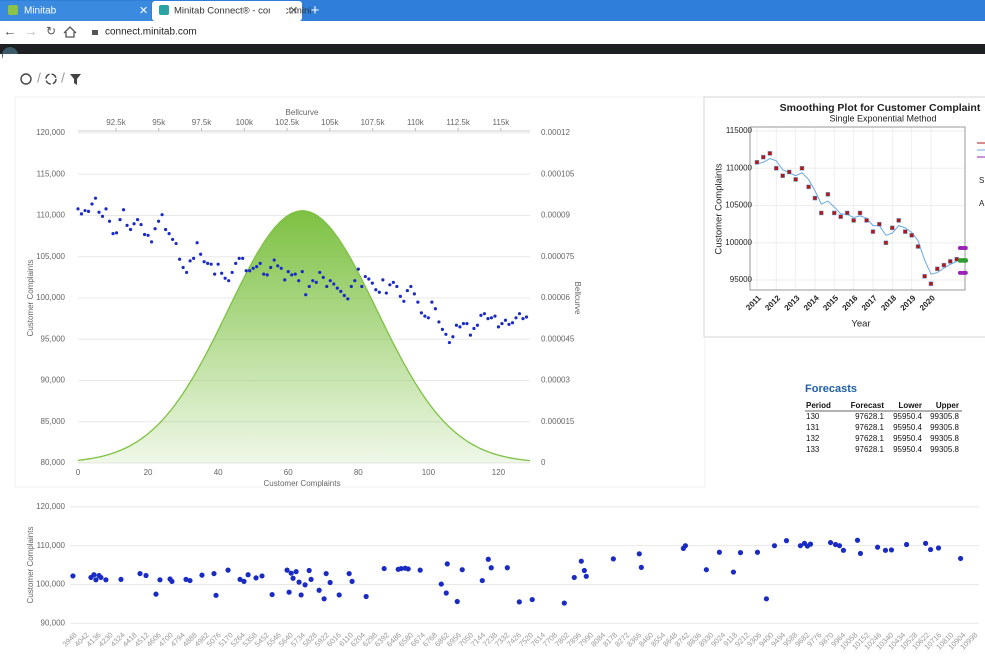  Describe the element at coordinates (907, 427) in the screenshot. I see `table-cell: 95950.4` at that location.